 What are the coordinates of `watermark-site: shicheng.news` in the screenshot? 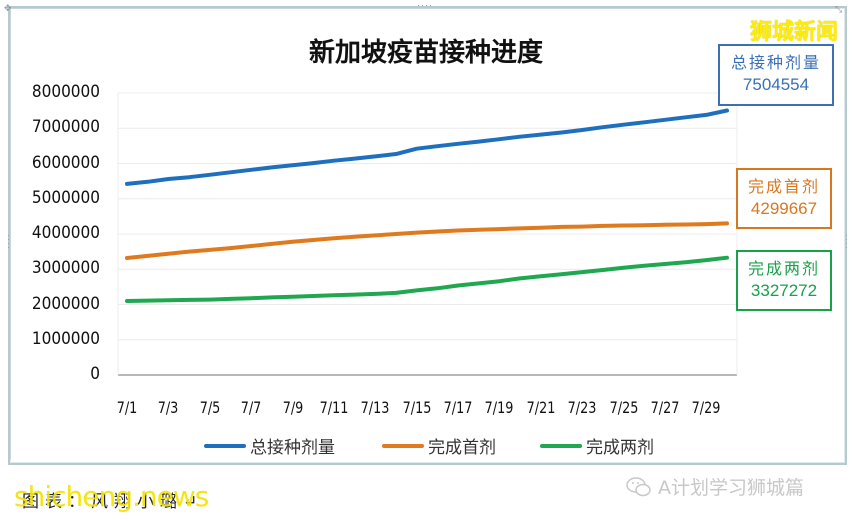 It's located at (111, 496).